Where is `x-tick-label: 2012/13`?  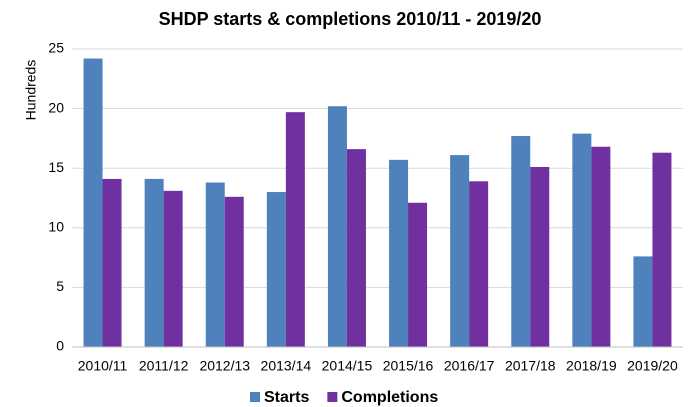
x-tick-label: 2012/13 is located at coordinates (224, 366).